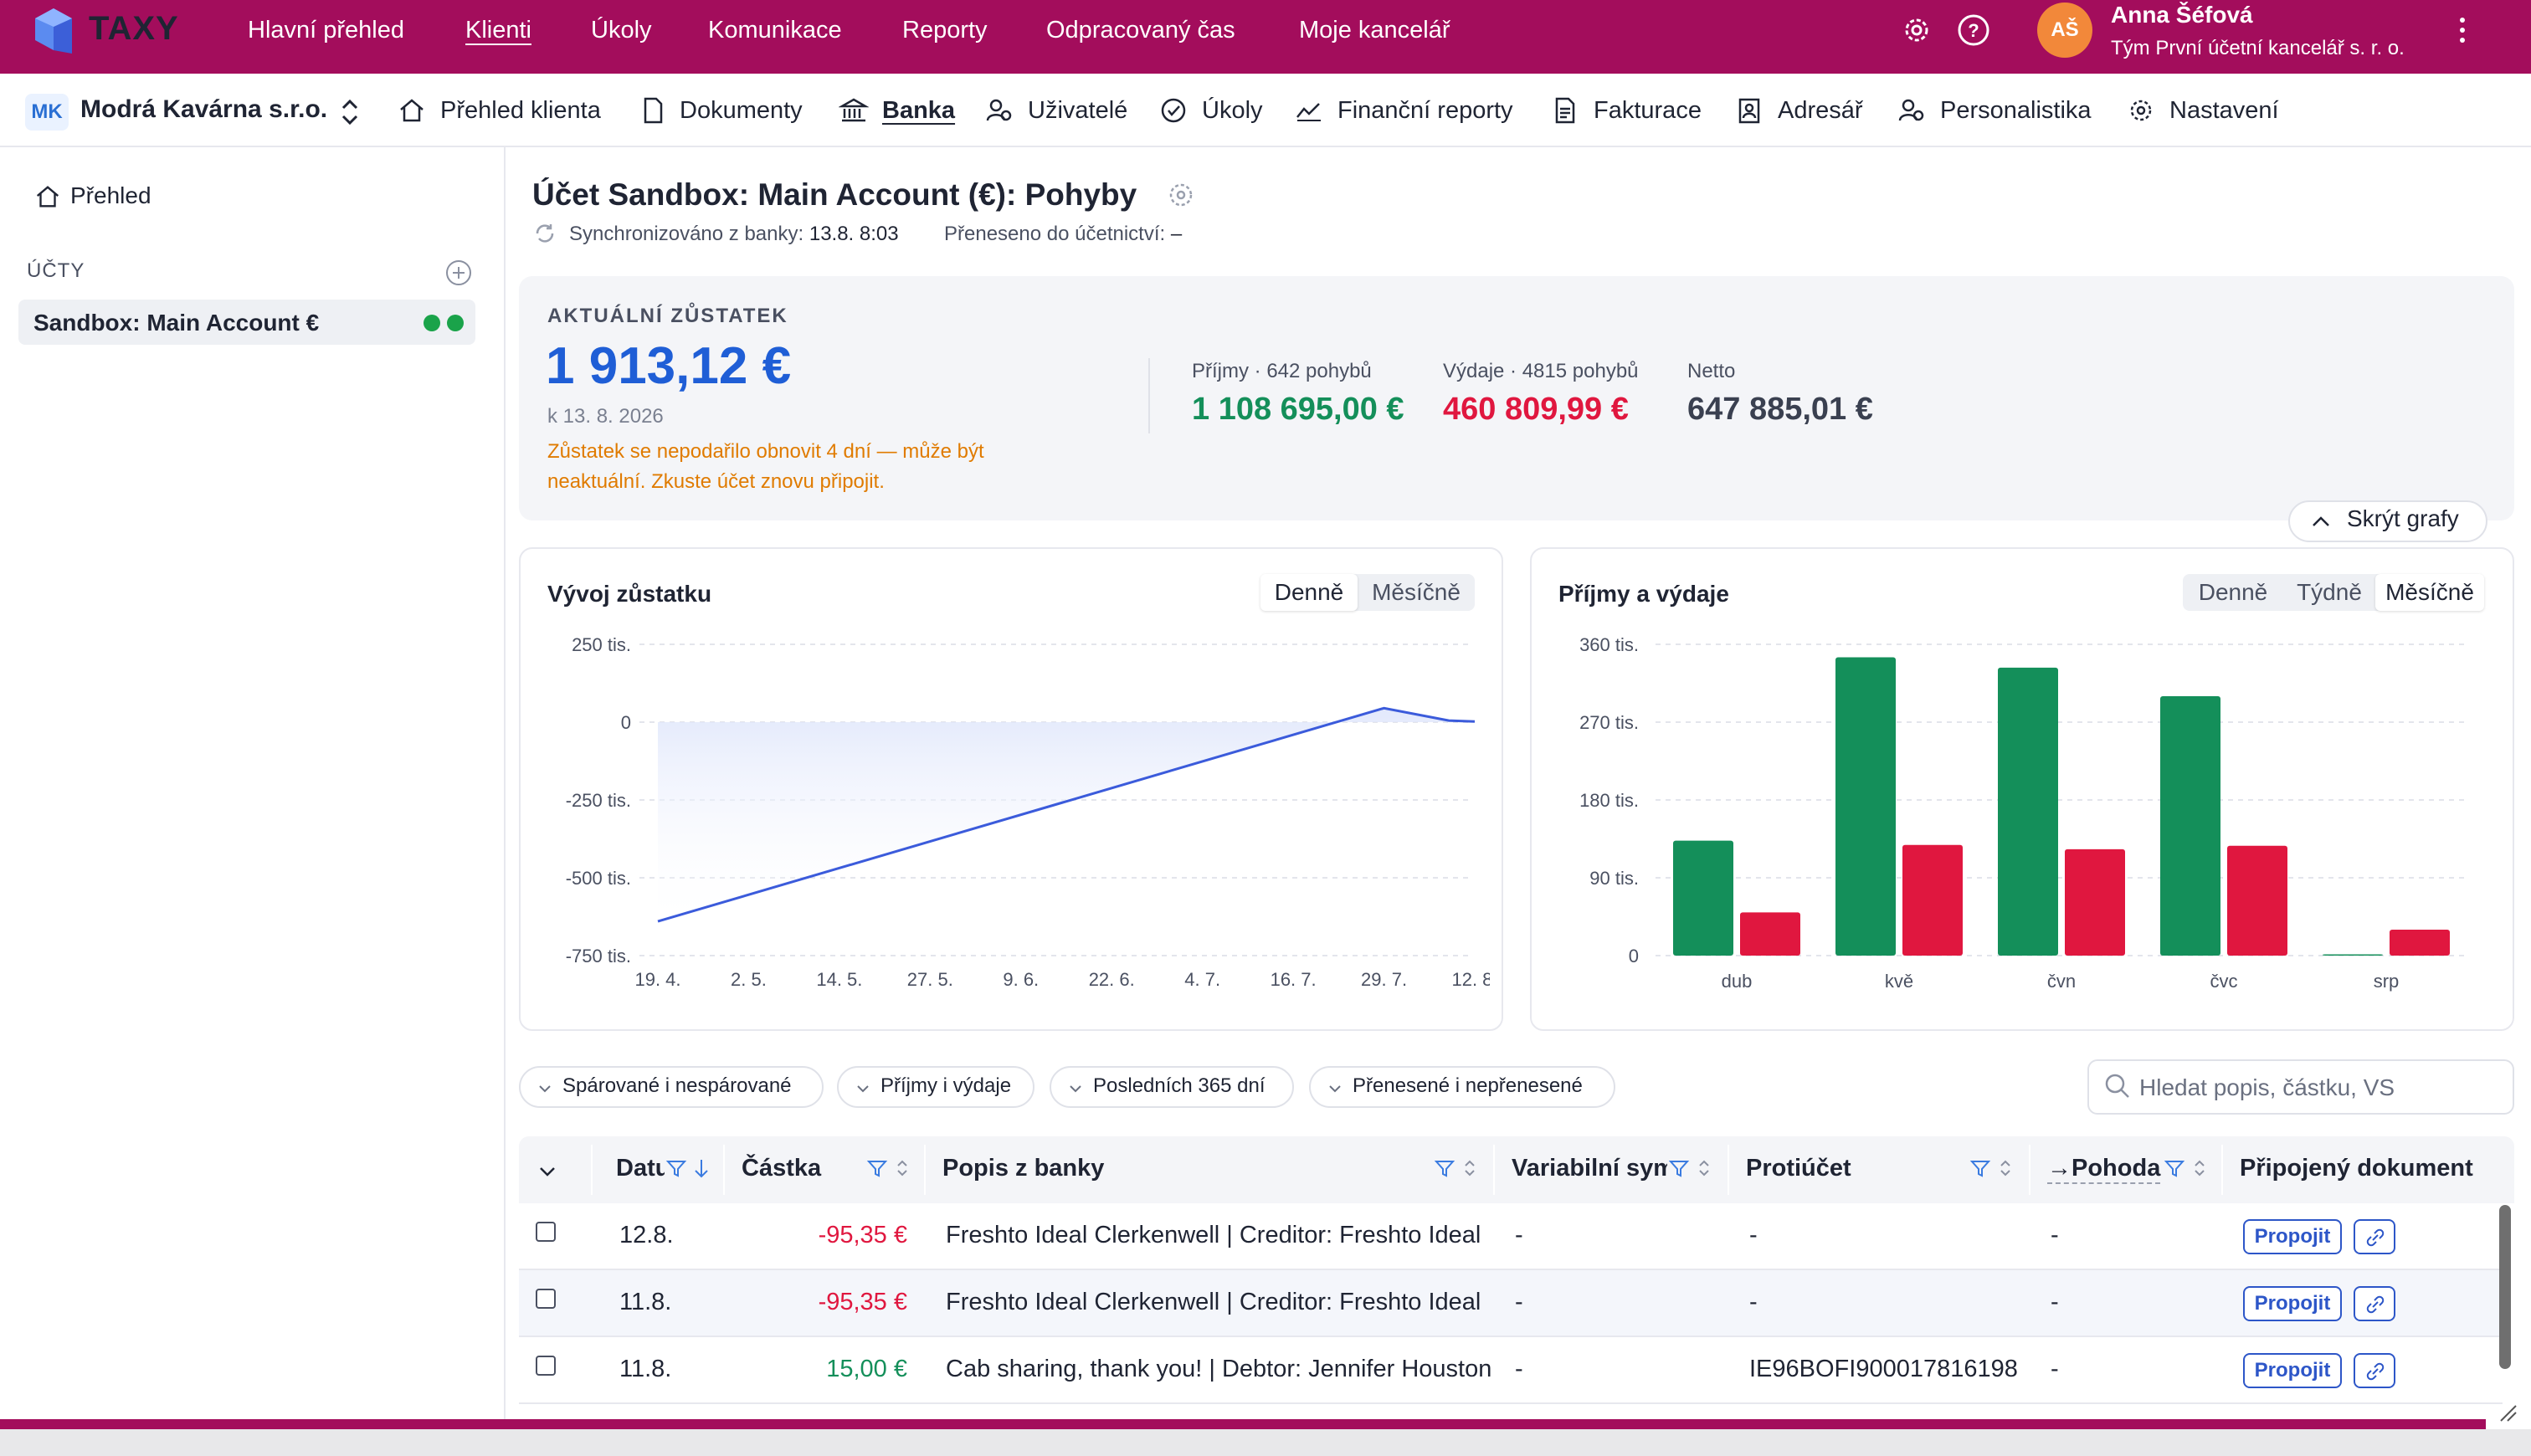 The image size is (2531, 1456). What do you see at coordinates (1232, 110) in the screenshot?
I see `tab-ukoly: Úkoly` at bounding box center [1232, 110].